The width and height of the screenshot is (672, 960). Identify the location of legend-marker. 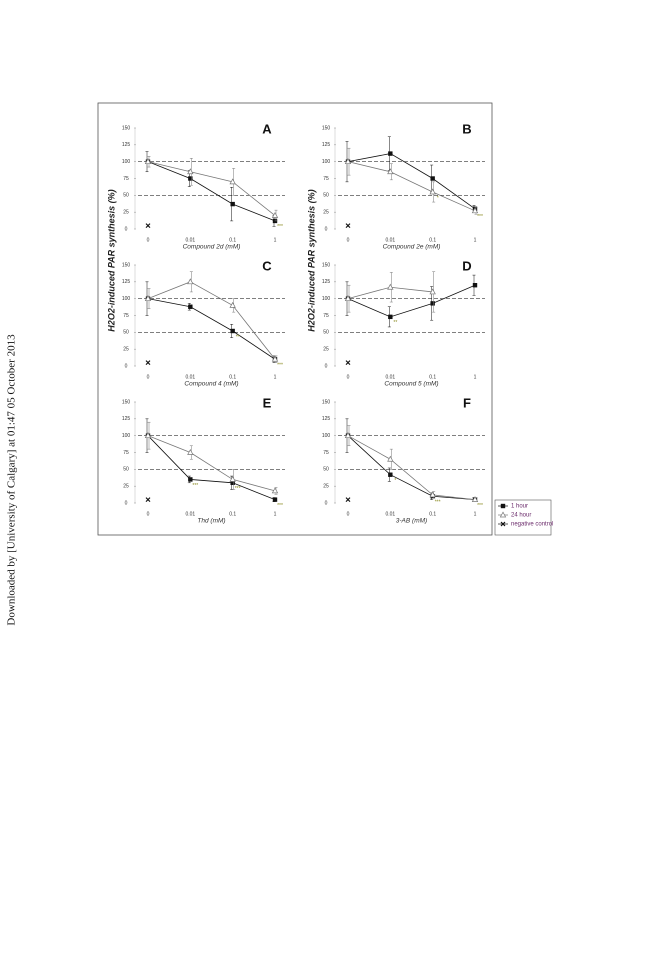
(503, 506).